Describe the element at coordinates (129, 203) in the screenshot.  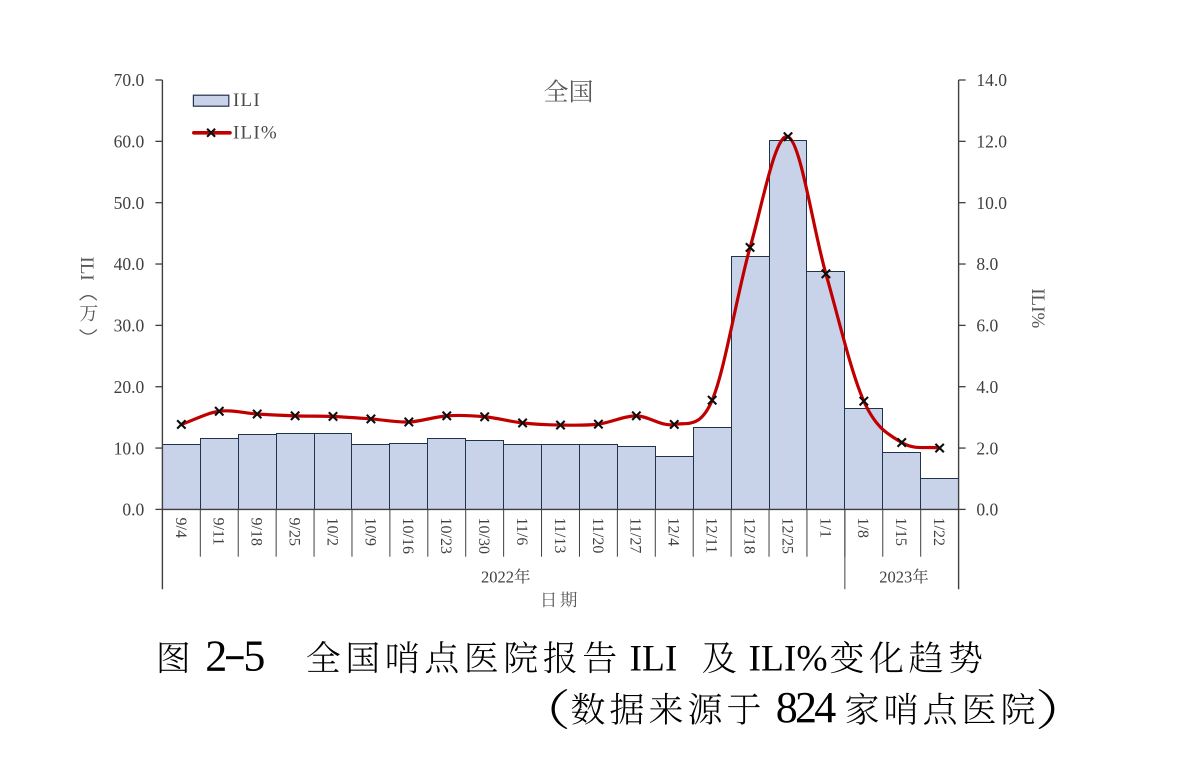
I see `svg-text: 50.0` at that location.